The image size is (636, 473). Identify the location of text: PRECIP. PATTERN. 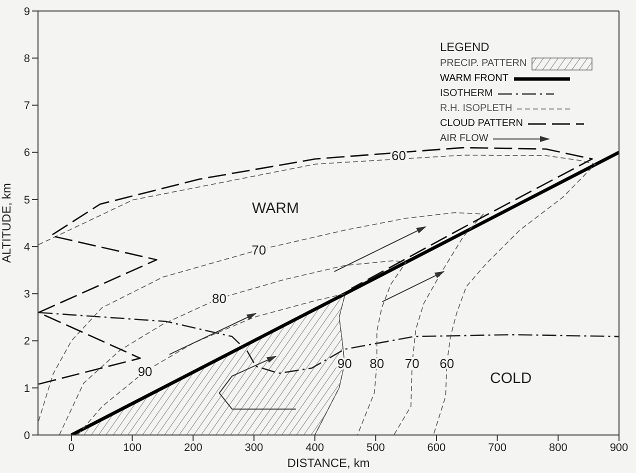
(483, 63).